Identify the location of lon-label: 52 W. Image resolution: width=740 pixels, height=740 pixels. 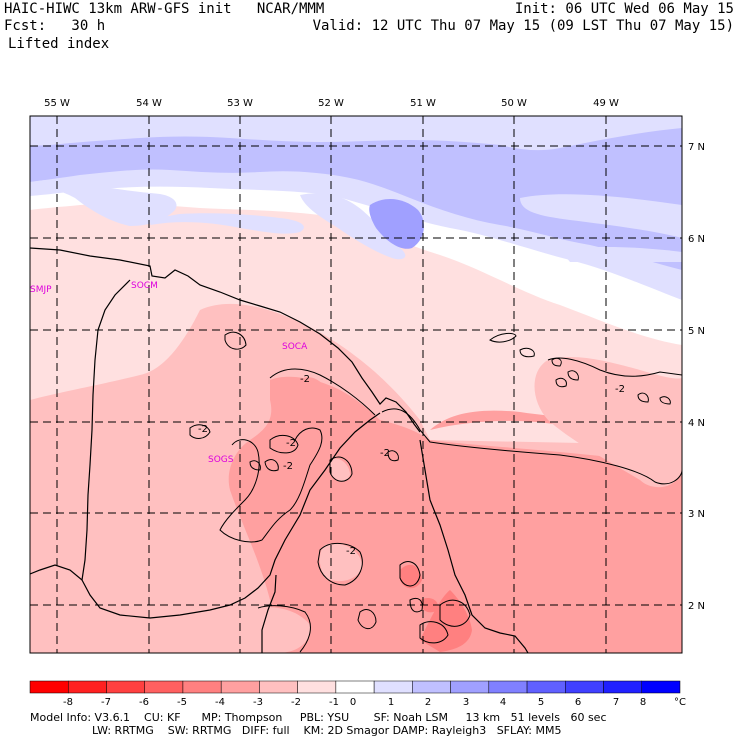
(331, 103).